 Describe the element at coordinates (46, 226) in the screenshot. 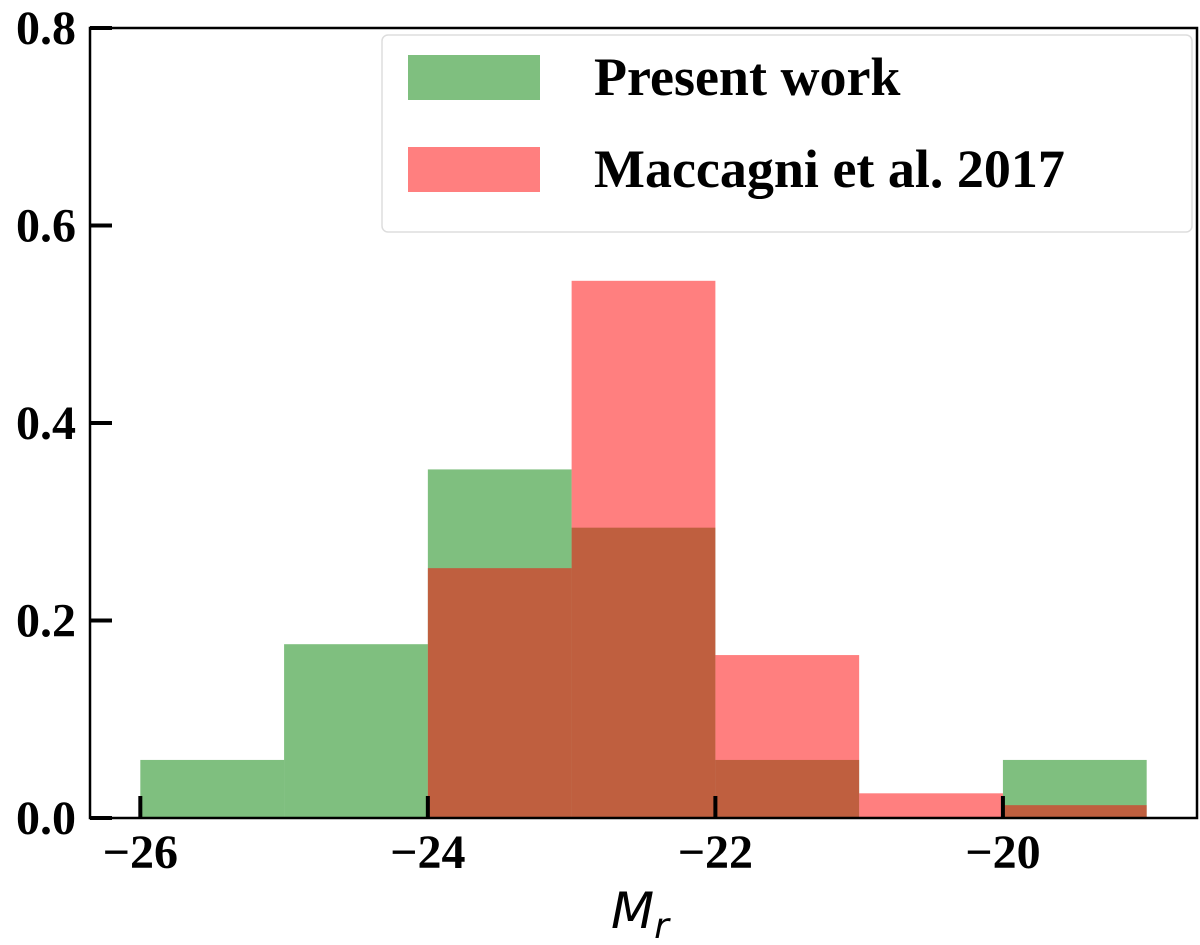

I see `y-tick-label: 0.6` at that location.